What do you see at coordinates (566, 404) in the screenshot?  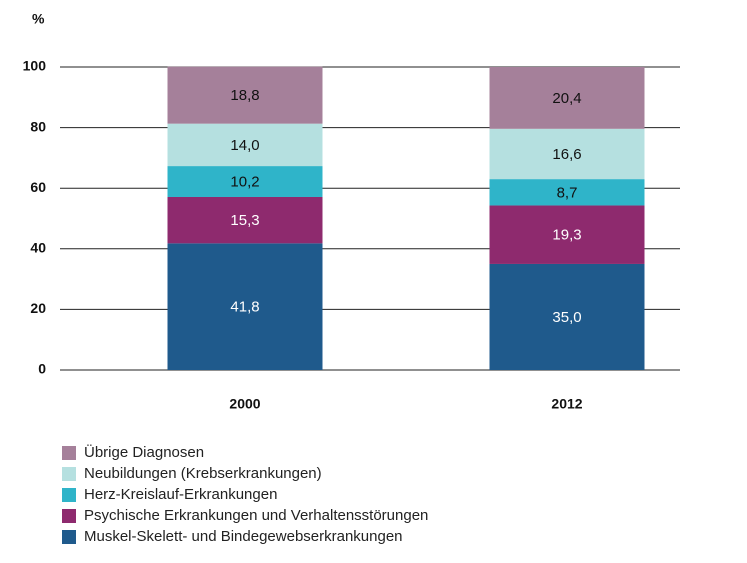 I see `x-tick-label: 2012` at bounding box center [566, 404].